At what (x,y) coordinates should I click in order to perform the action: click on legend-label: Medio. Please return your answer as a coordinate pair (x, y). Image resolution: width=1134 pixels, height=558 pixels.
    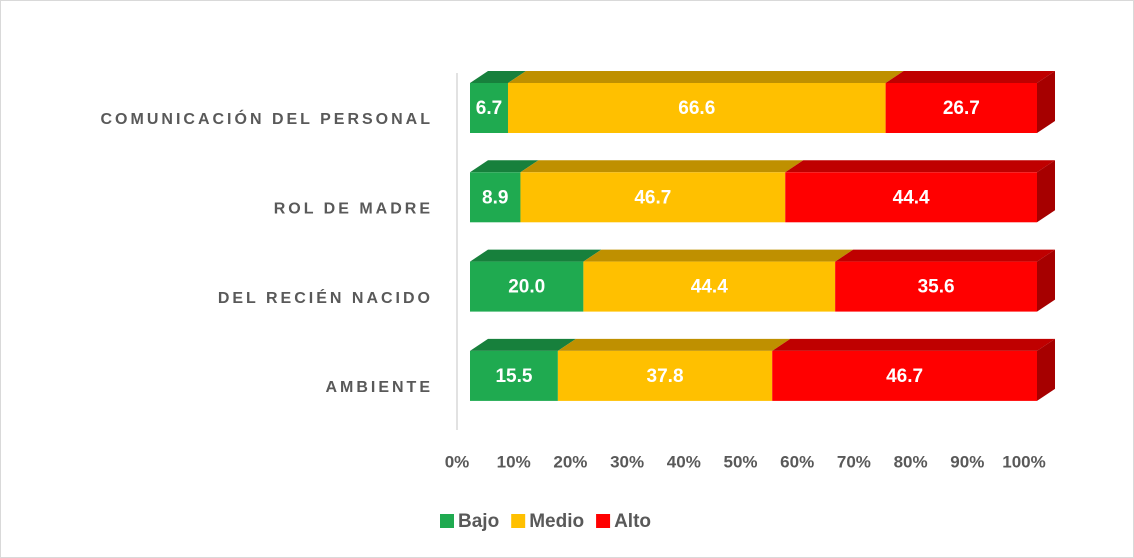
    Looking at the image, I should click on (556, 521).